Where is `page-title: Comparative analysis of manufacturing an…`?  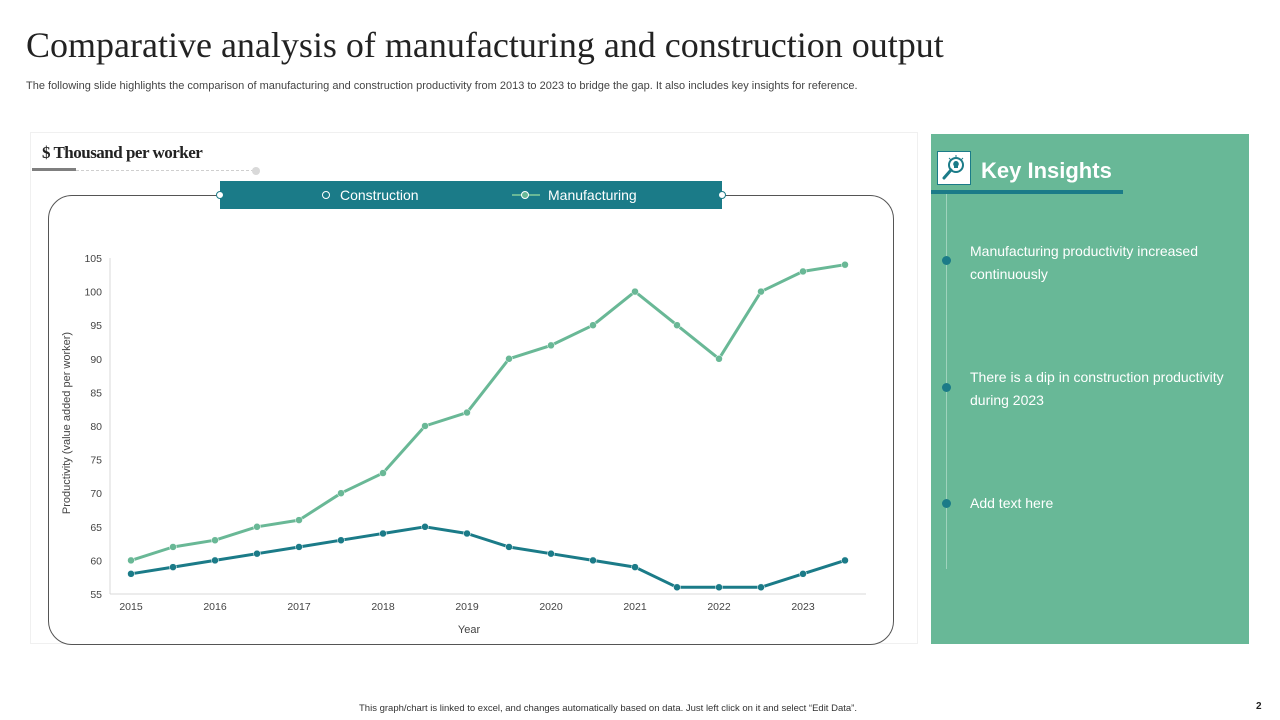 page-title: Comparative analysis of manufacturing an… is located at coordinates (485, 45).